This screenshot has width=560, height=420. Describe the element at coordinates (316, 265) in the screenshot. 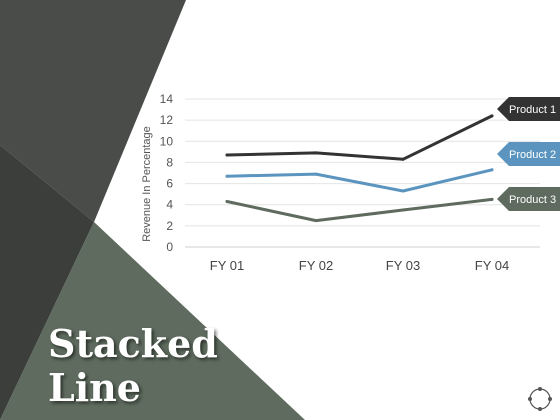

I see `x-category-label: FY 02` at that location.